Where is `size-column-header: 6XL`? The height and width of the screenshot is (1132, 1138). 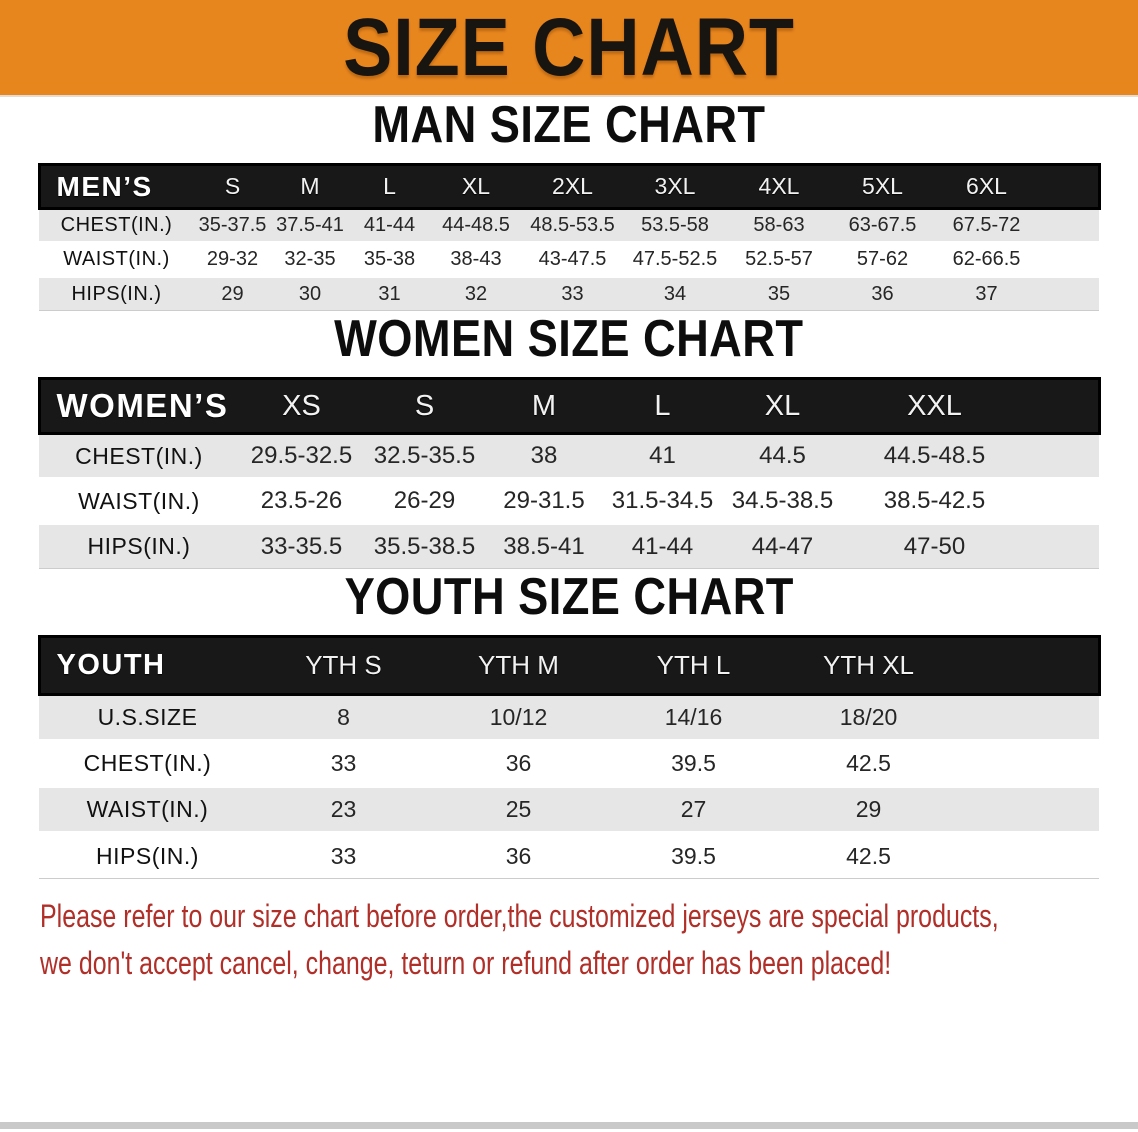
size-column-header: 6XL is located at coordinates (986, 186).